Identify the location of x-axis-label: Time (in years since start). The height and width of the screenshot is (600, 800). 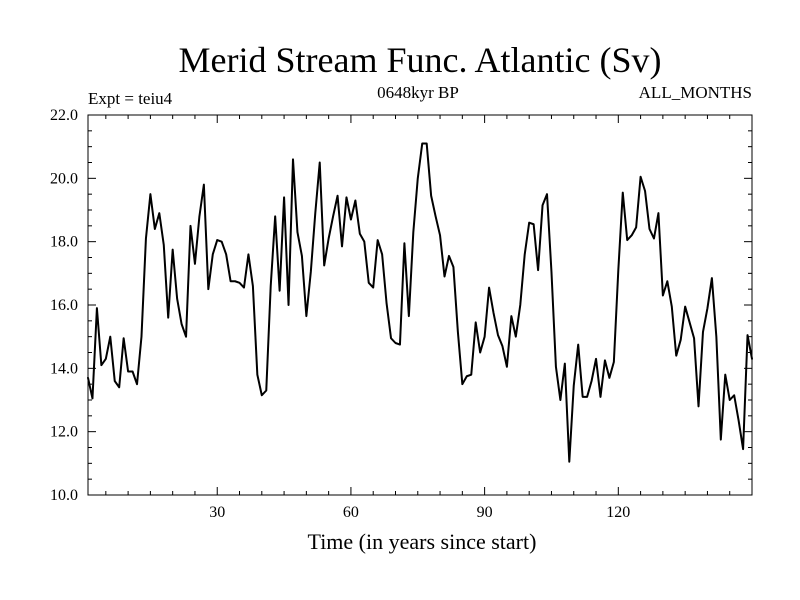
(422, 541).